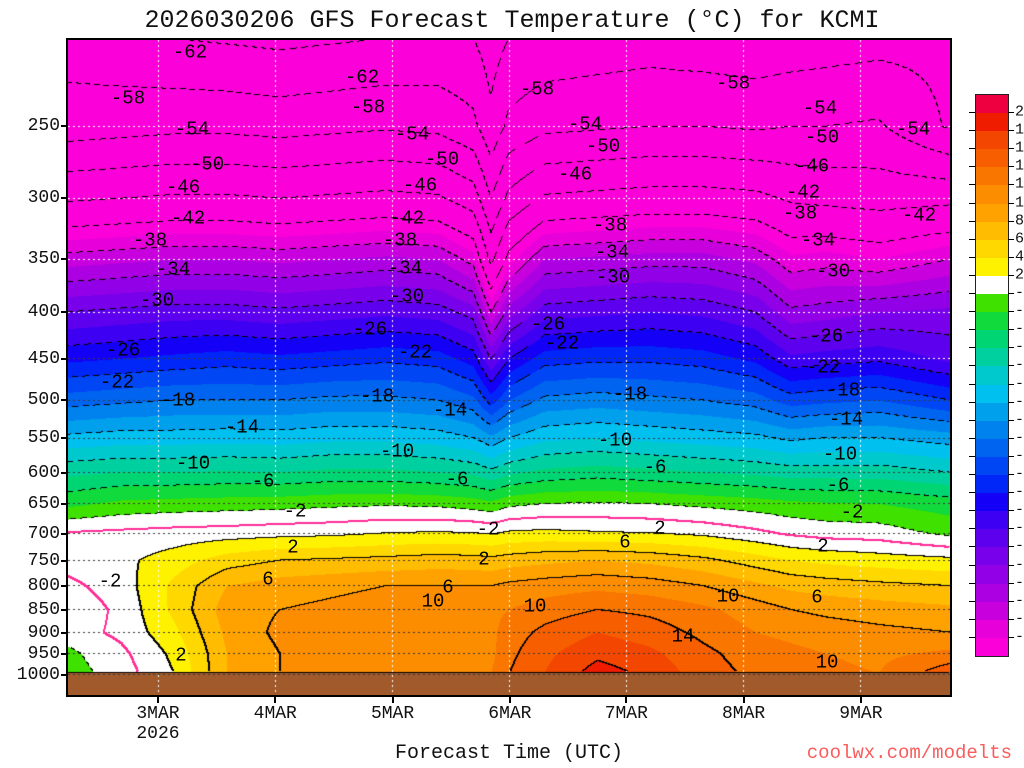  Describe the element at coordinates (909, 753) in the screenshot. I see `watermark-text: coolwx.com/modelts` at that location.